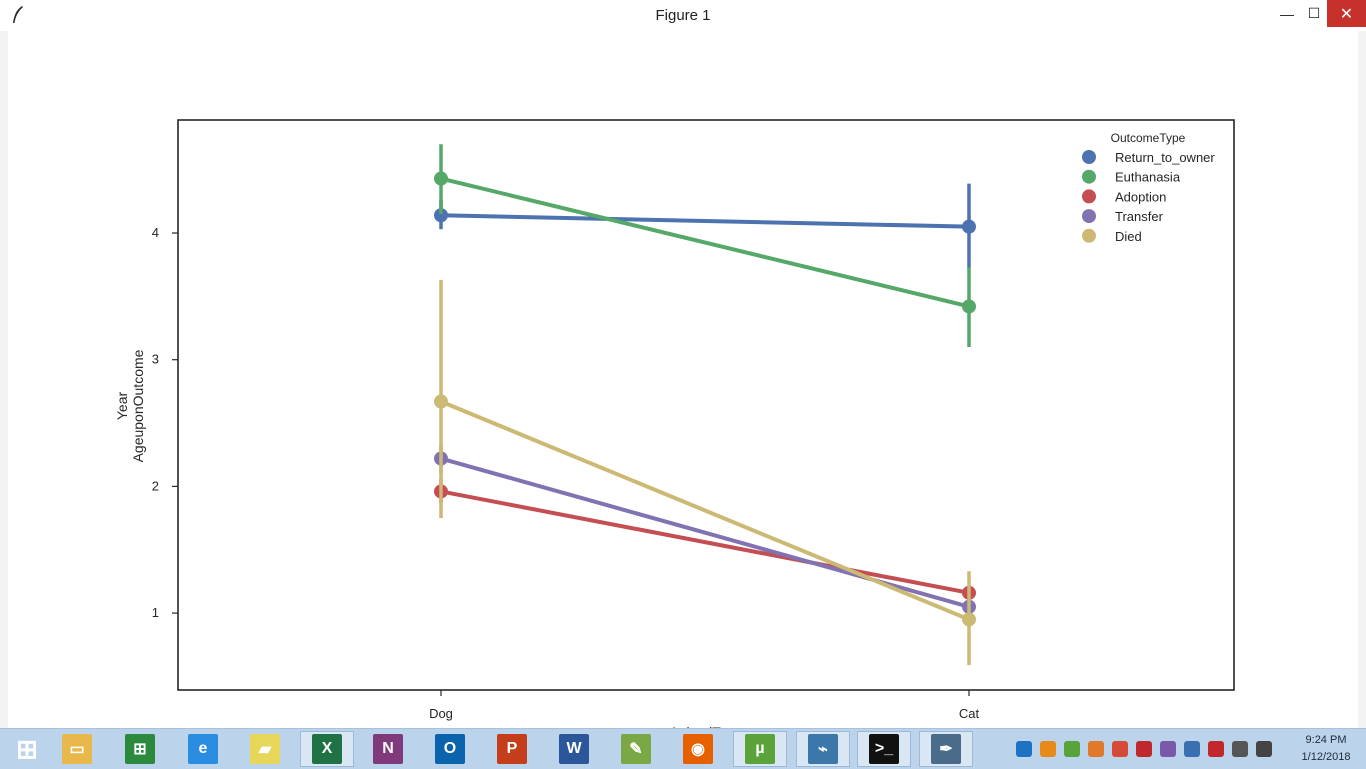 The height and width of the screenshot is (769, 1366). What do you see at coordinates (155, 359) in the screenshot?
I see `y-tick-label: 3` at bounding box center [155, 359].